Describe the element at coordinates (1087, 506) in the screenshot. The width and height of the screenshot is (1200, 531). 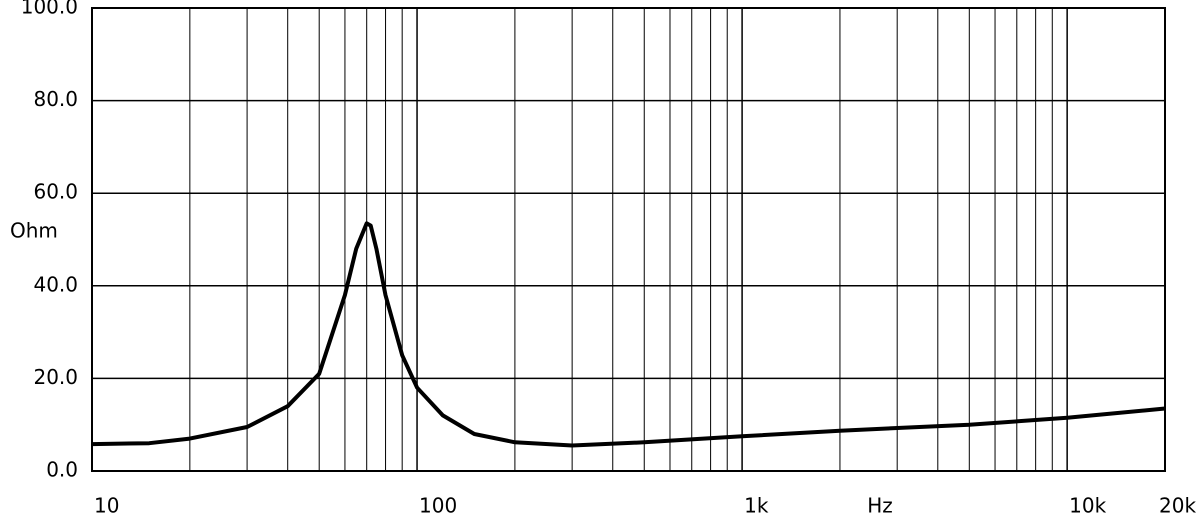
I see `x-tick-label: 10k` at that location.